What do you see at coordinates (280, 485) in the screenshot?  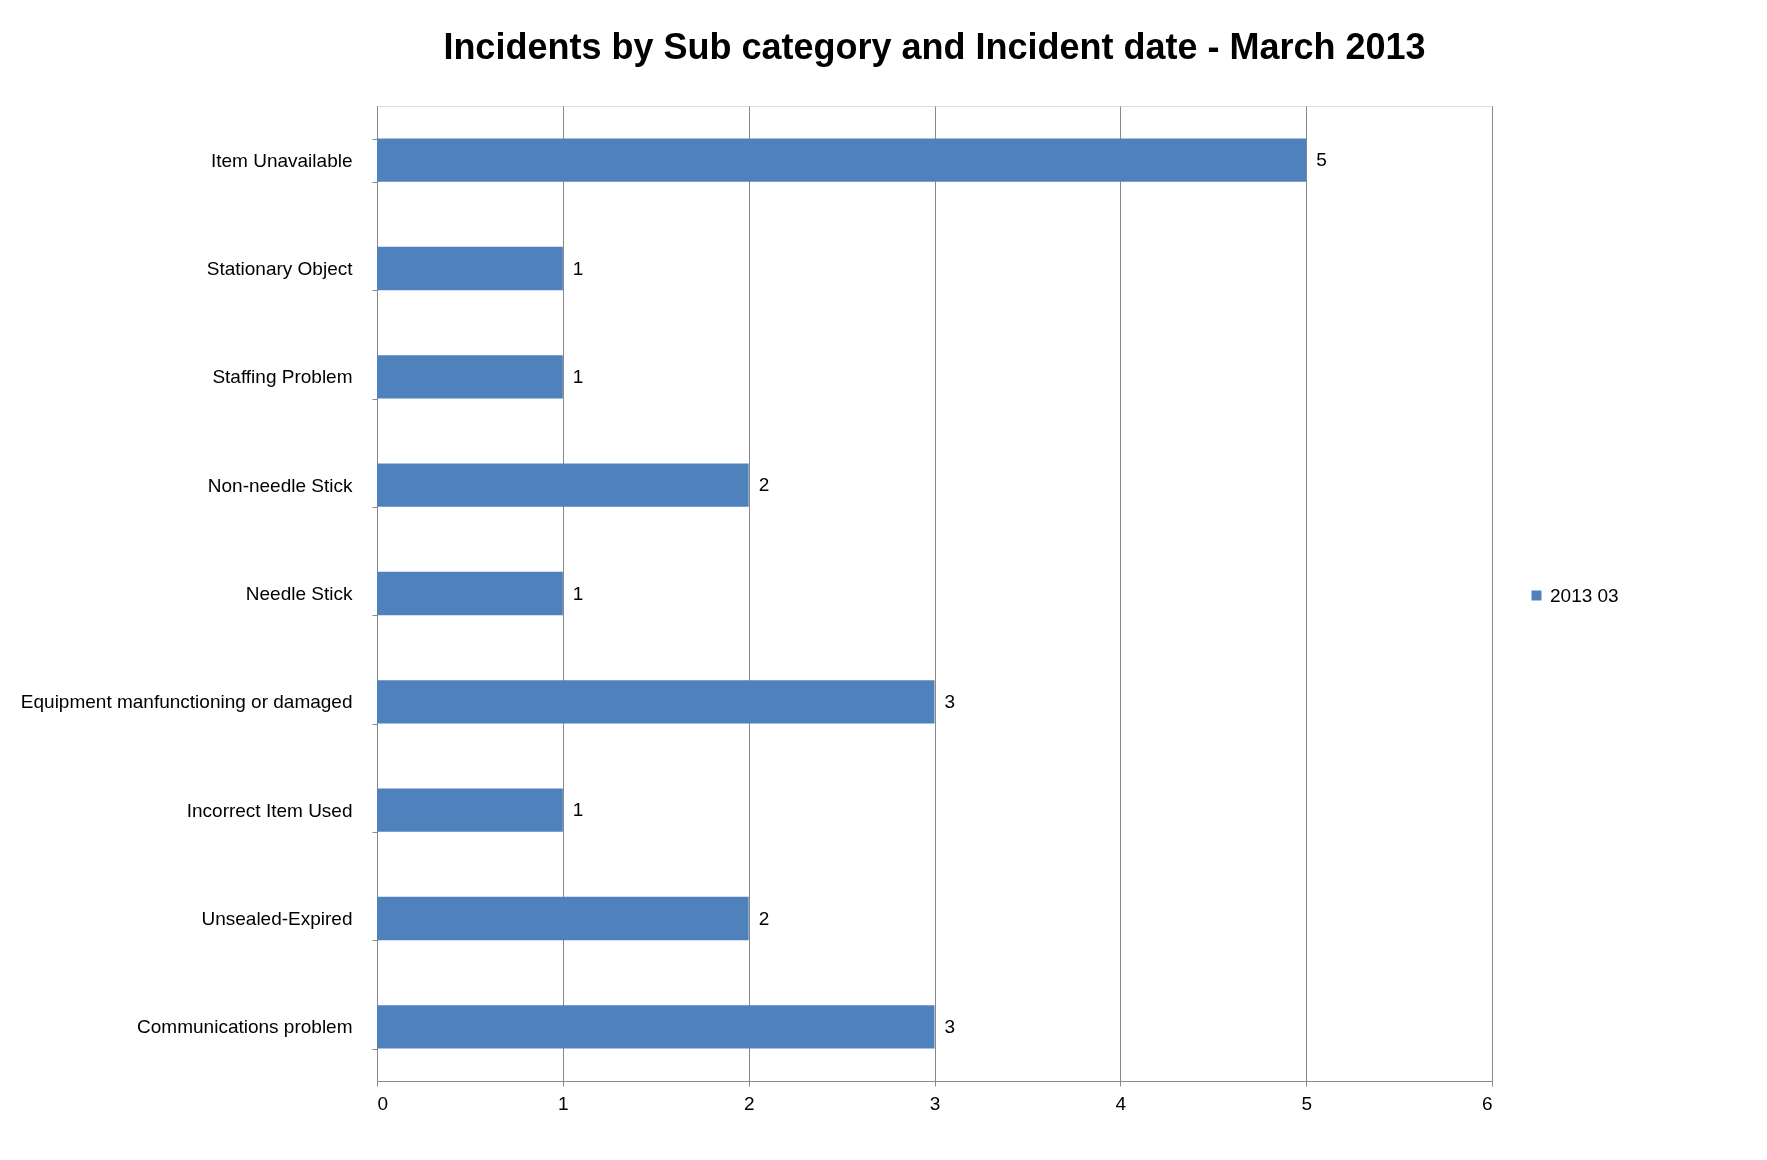 I see `y-tick-label: Non-needle Stick` at bounding box center [280, 485].